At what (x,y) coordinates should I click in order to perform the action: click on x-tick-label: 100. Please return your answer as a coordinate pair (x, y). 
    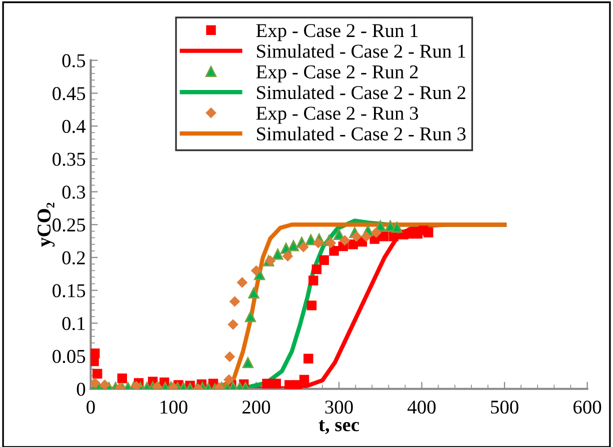
    Looking at the image, I should click on (174, 407).